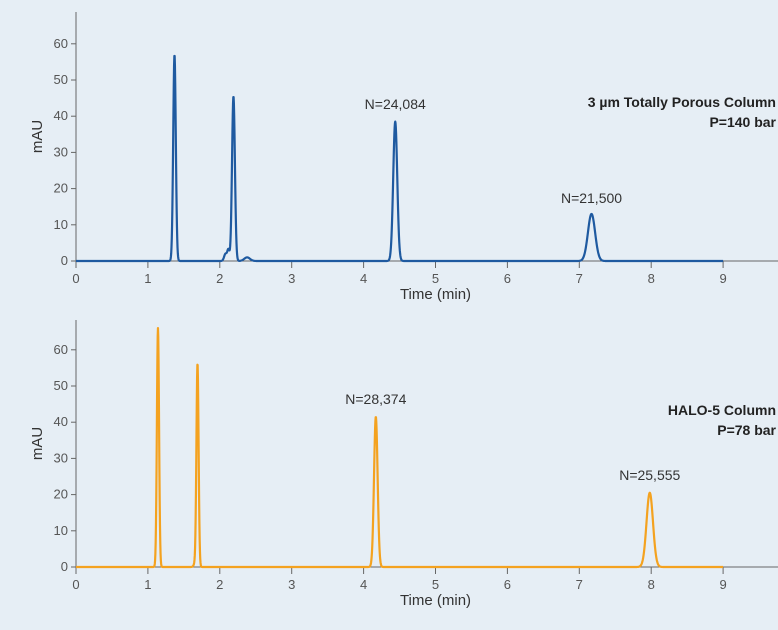 The height and width of the screenshot is (630, 778). I want to click on plate-count-label: N=25,555, so click(649, 475).